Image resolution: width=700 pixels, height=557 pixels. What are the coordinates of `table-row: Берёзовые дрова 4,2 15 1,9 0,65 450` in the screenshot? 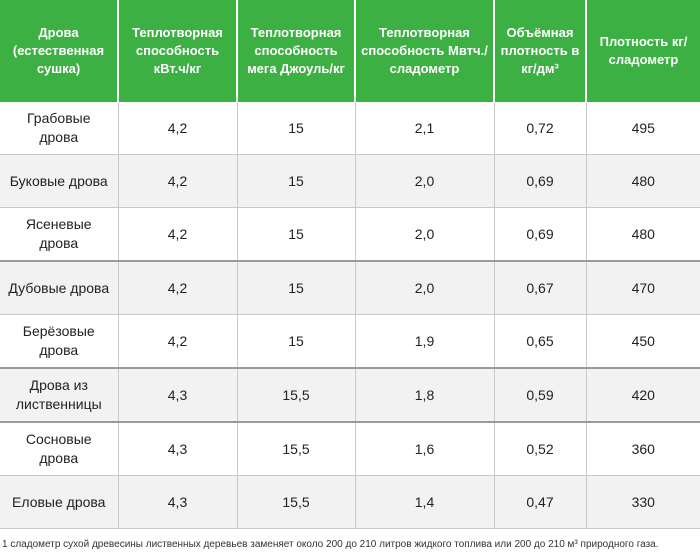 It's located at (350, 341).